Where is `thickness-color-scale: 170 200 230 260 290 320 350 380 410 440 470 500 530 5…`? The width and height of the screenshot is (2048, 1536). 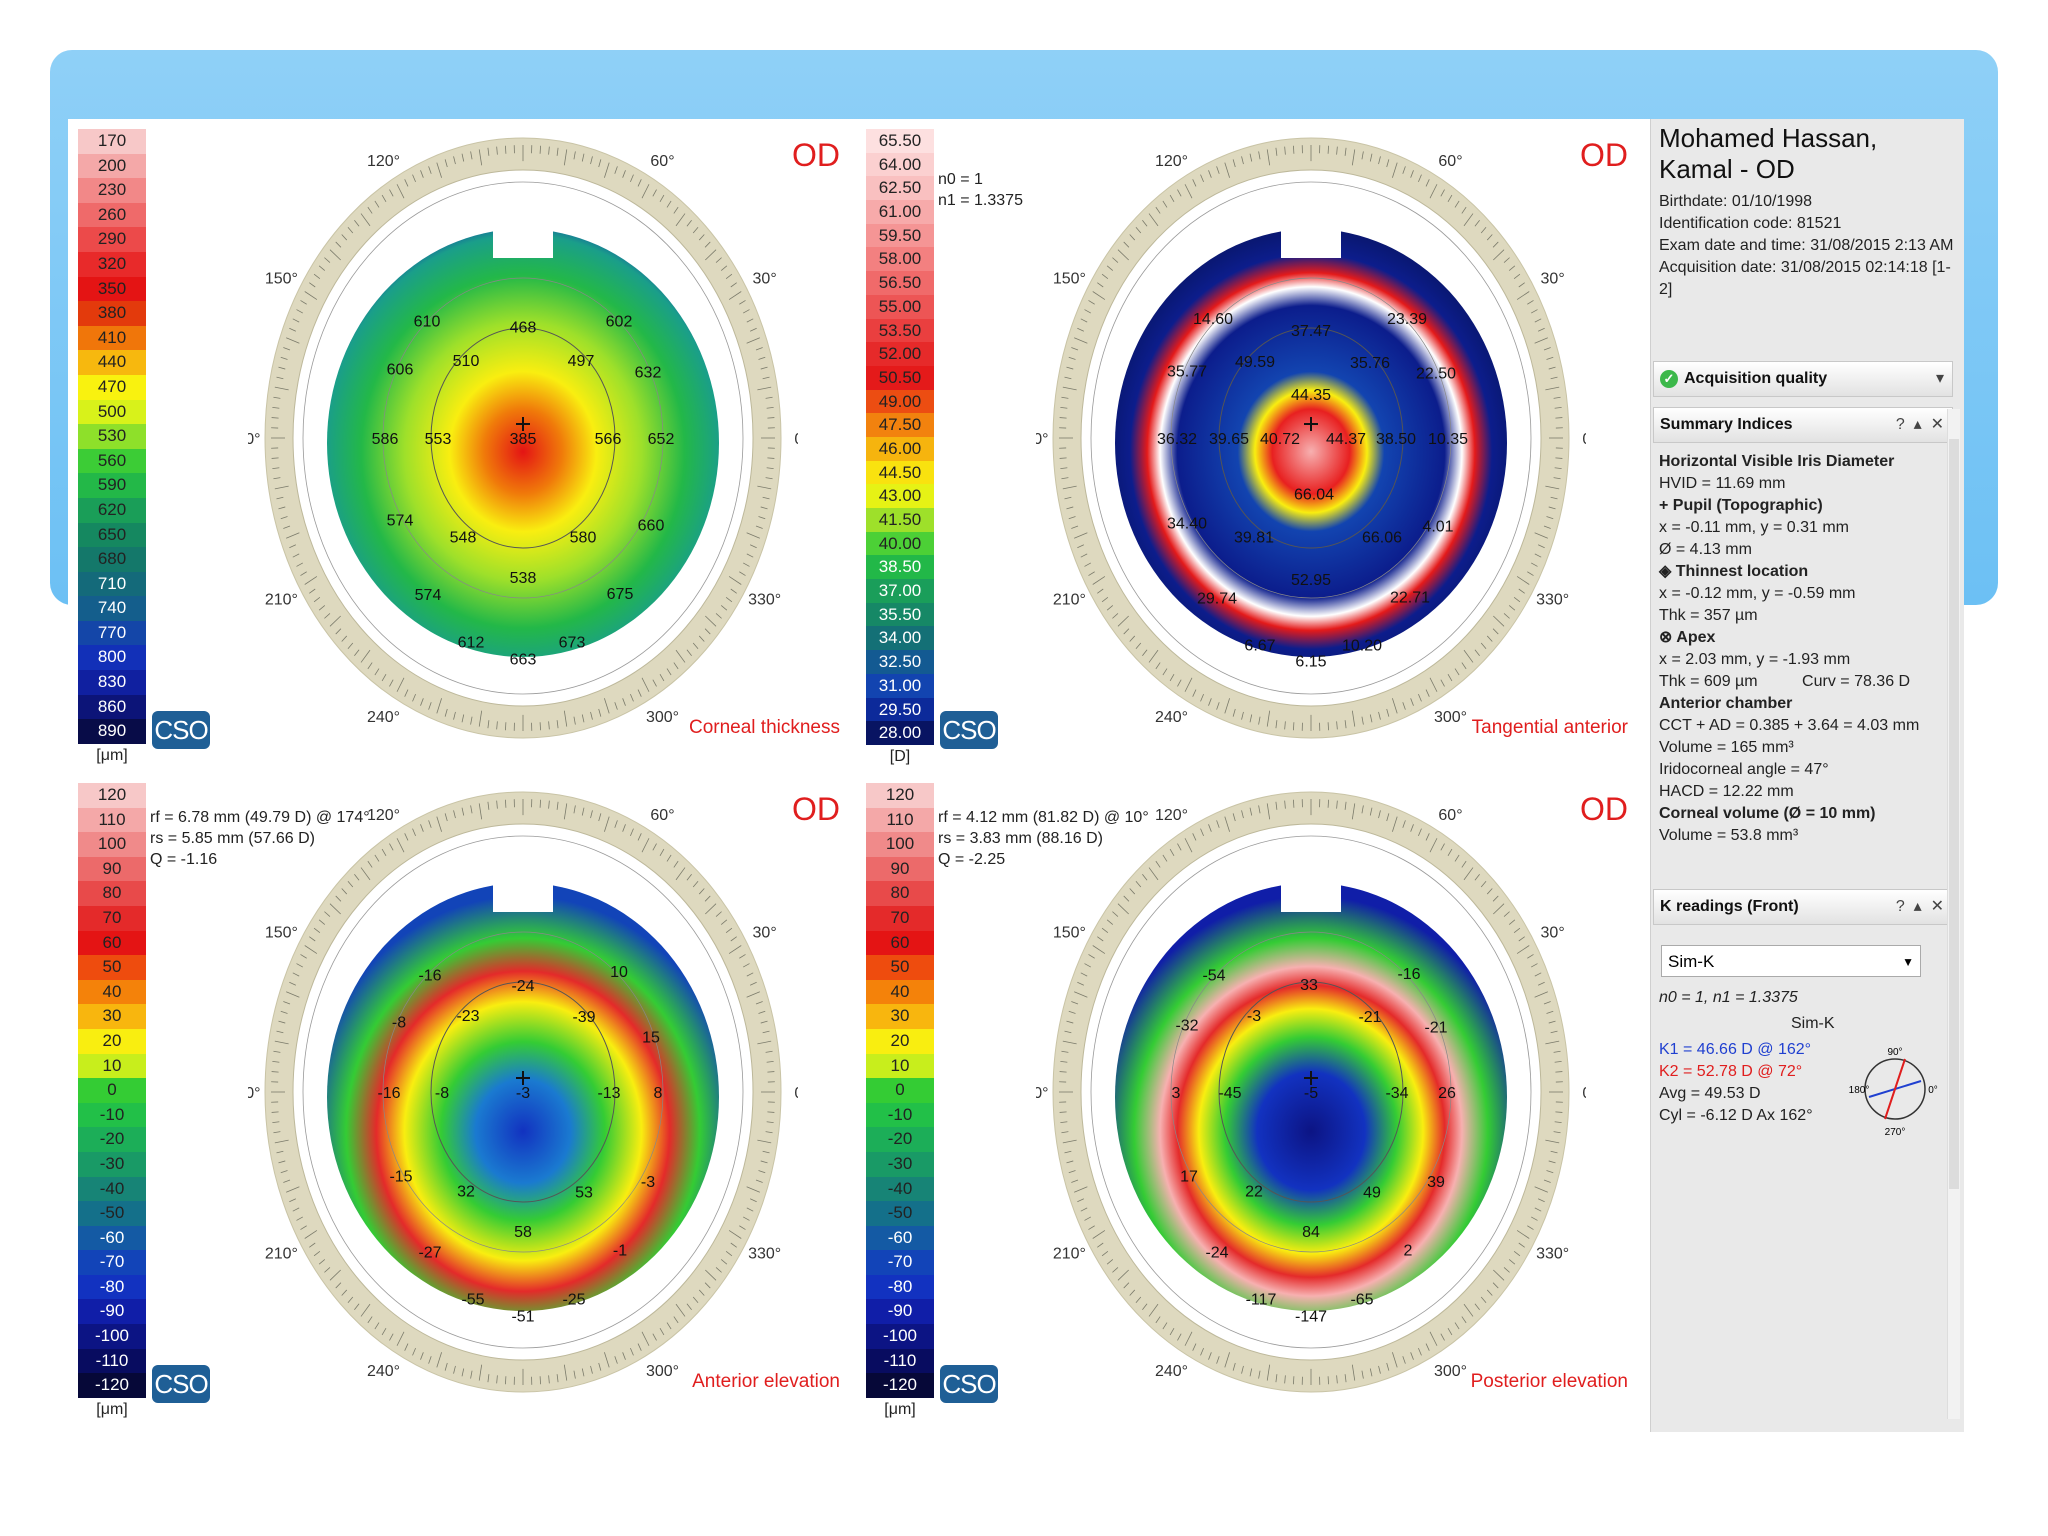
thickness-color-scale: 170 200 230 260 290 320 350 380 410 440 470 500 530 5… is located at coordinates (112, 447).